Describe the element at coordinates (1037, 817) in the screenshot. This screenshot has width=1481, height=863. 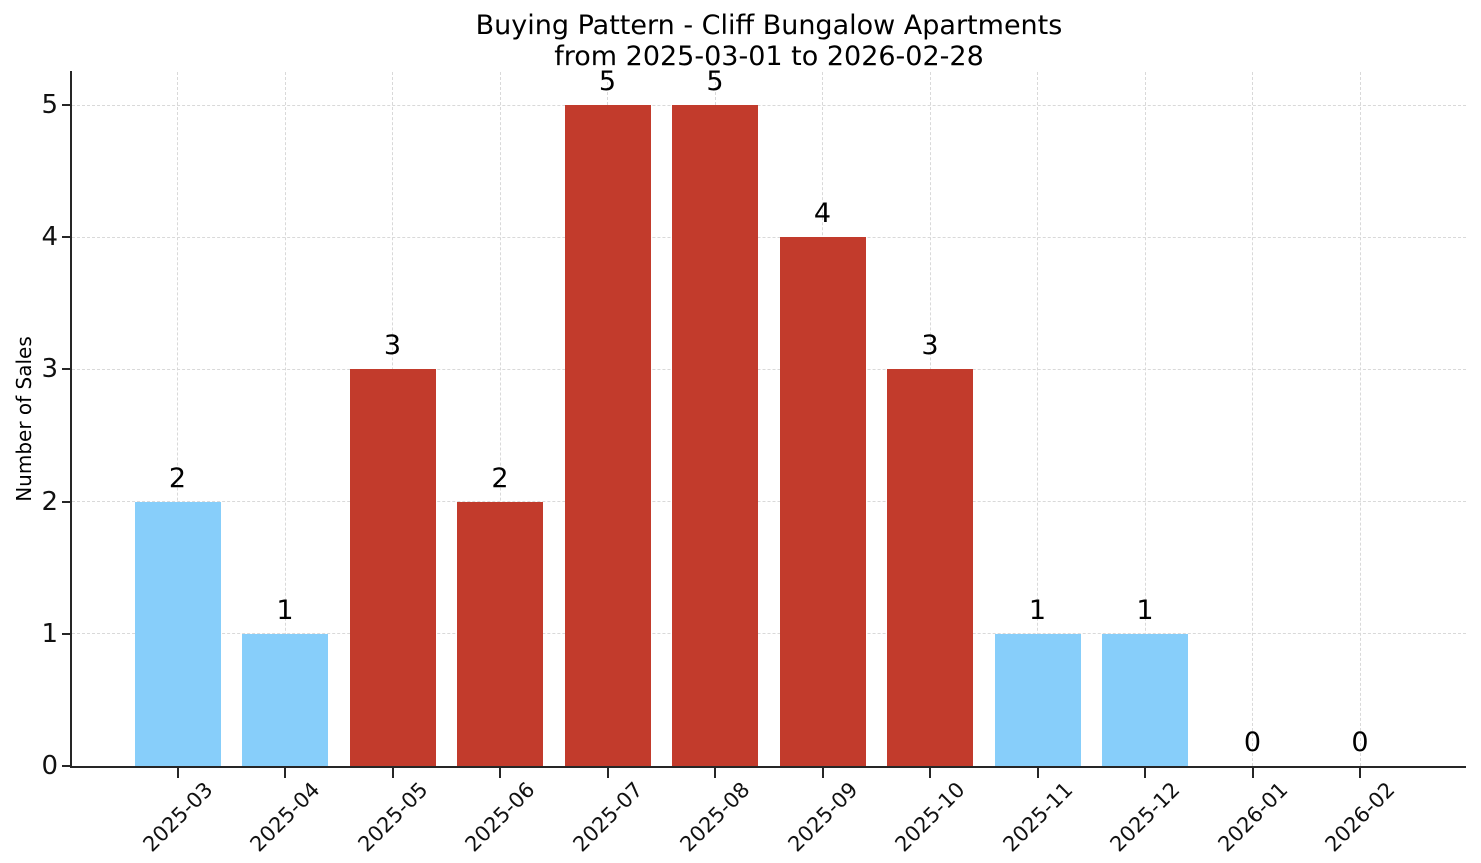
I see `x-tick-label-2025-11: 2025-11` at that location.